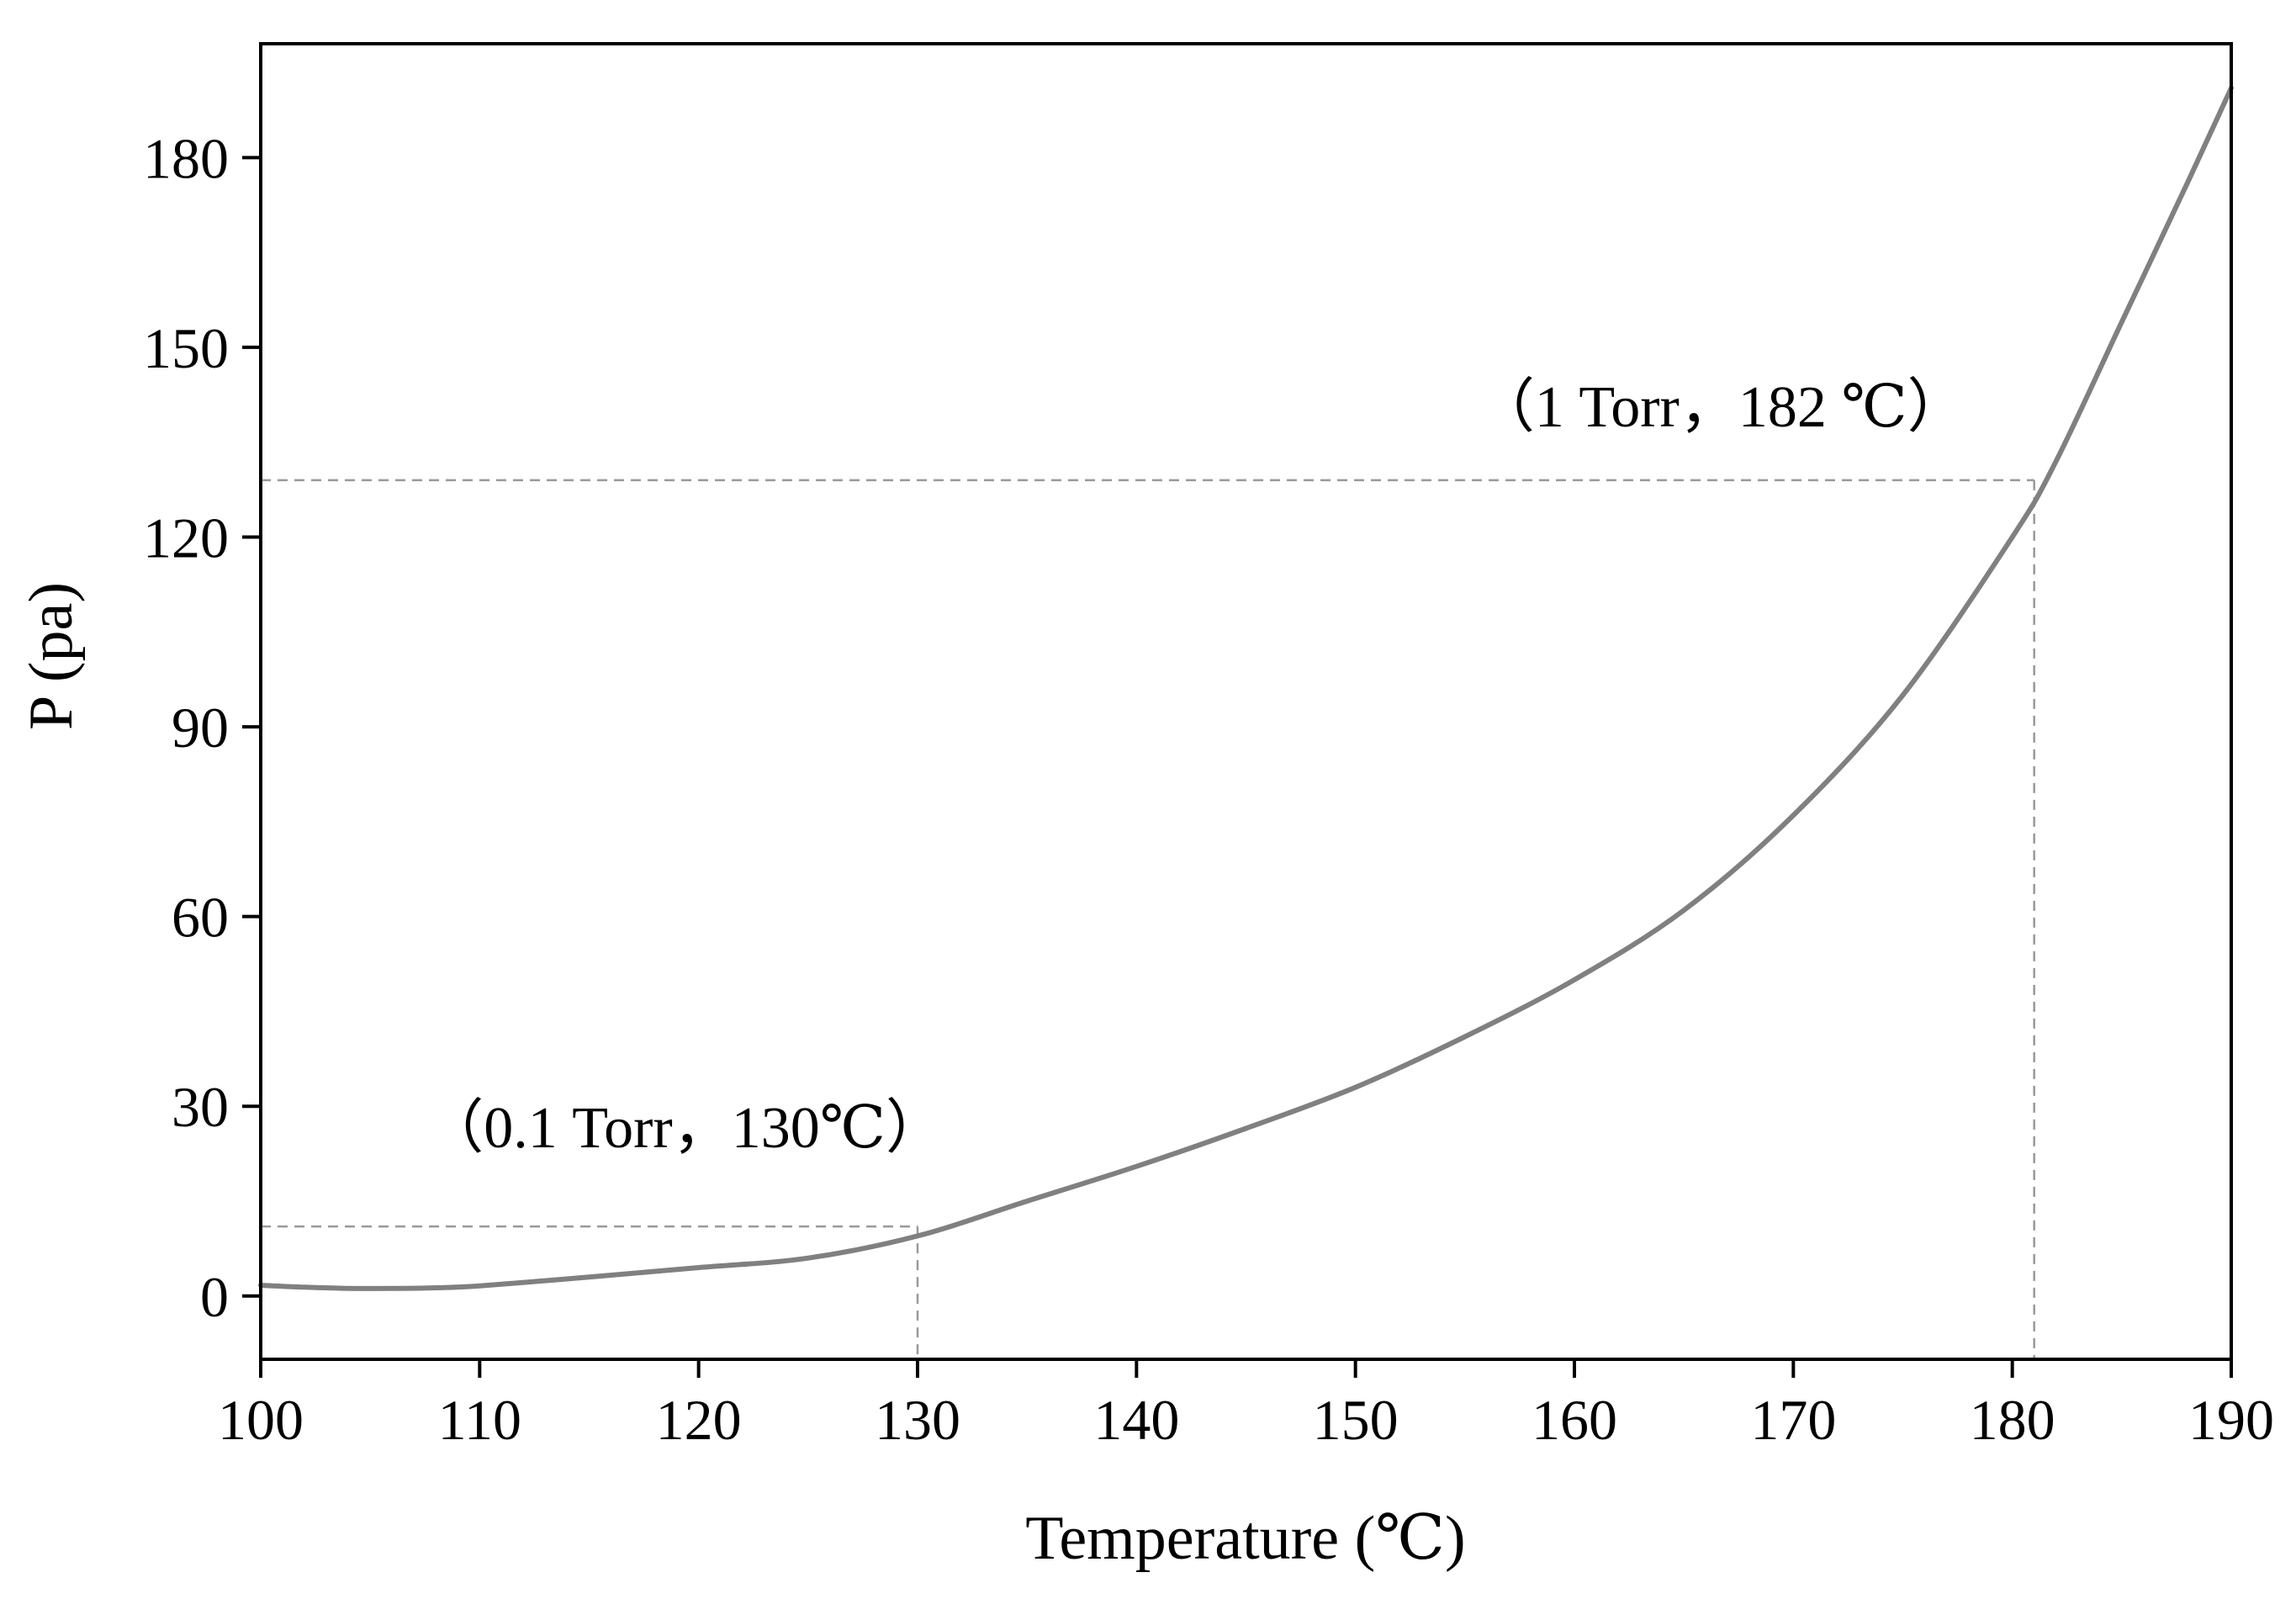 The width and height of the screenshot is (2296, 1599). I want to click on x-tick-label: 180, so click(2012, 1420).